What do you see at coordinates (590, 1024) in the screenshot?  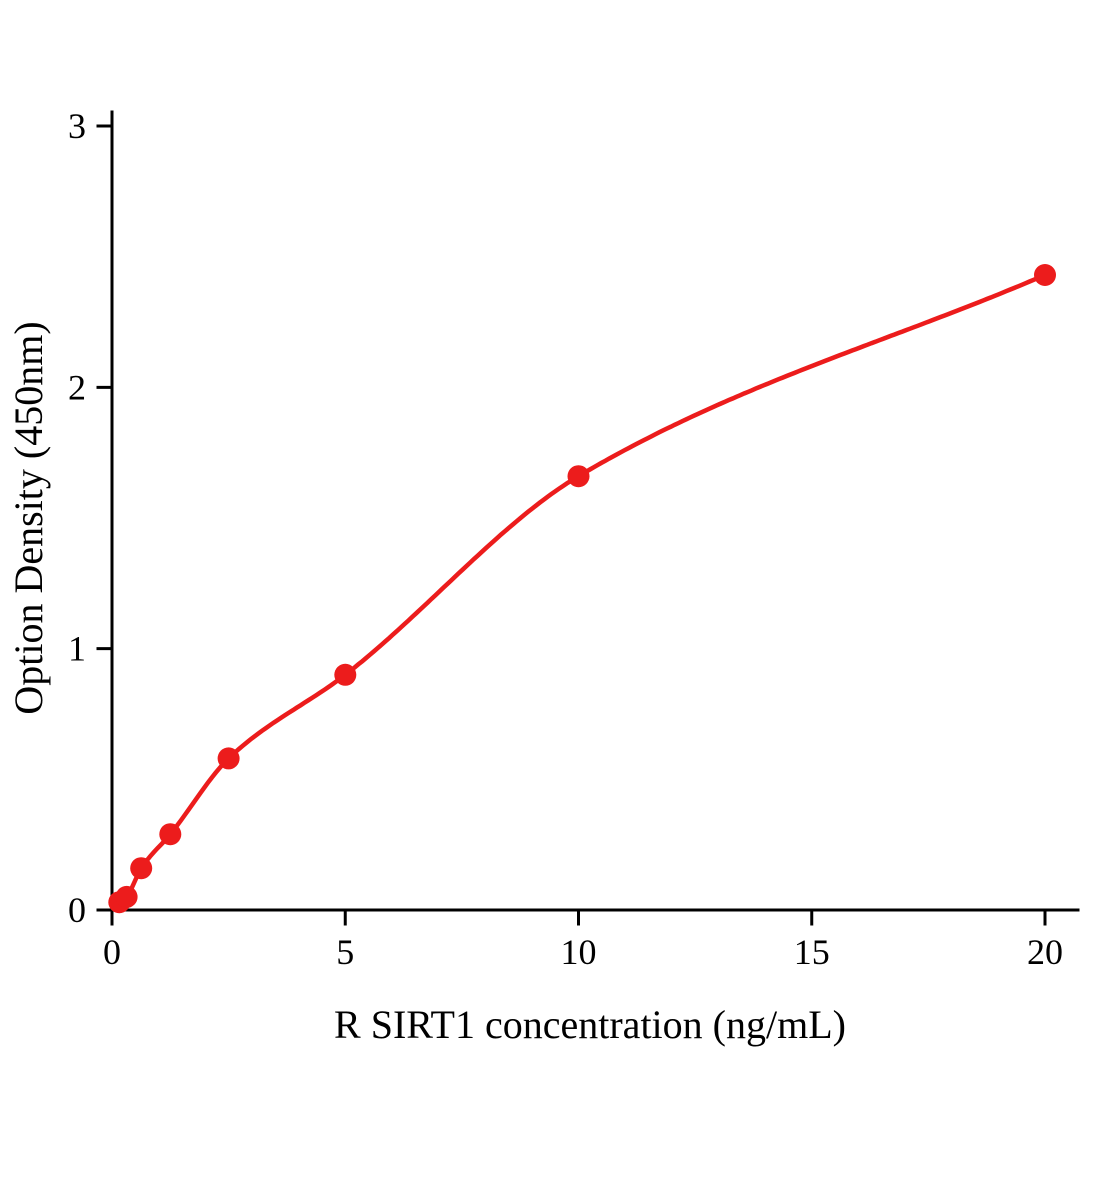 I see `x-axis-title: R SIRT1 concentration (ng/mL)` at bounding box center [590, 1024].